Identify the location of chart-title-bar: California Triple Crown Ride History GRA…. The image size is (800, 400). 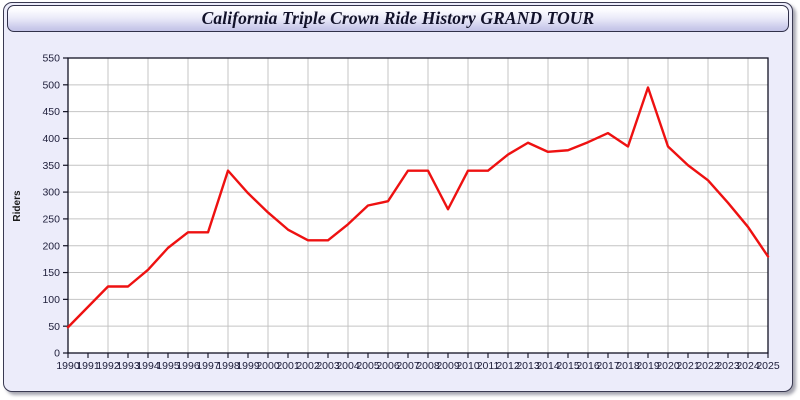
(398, 18).